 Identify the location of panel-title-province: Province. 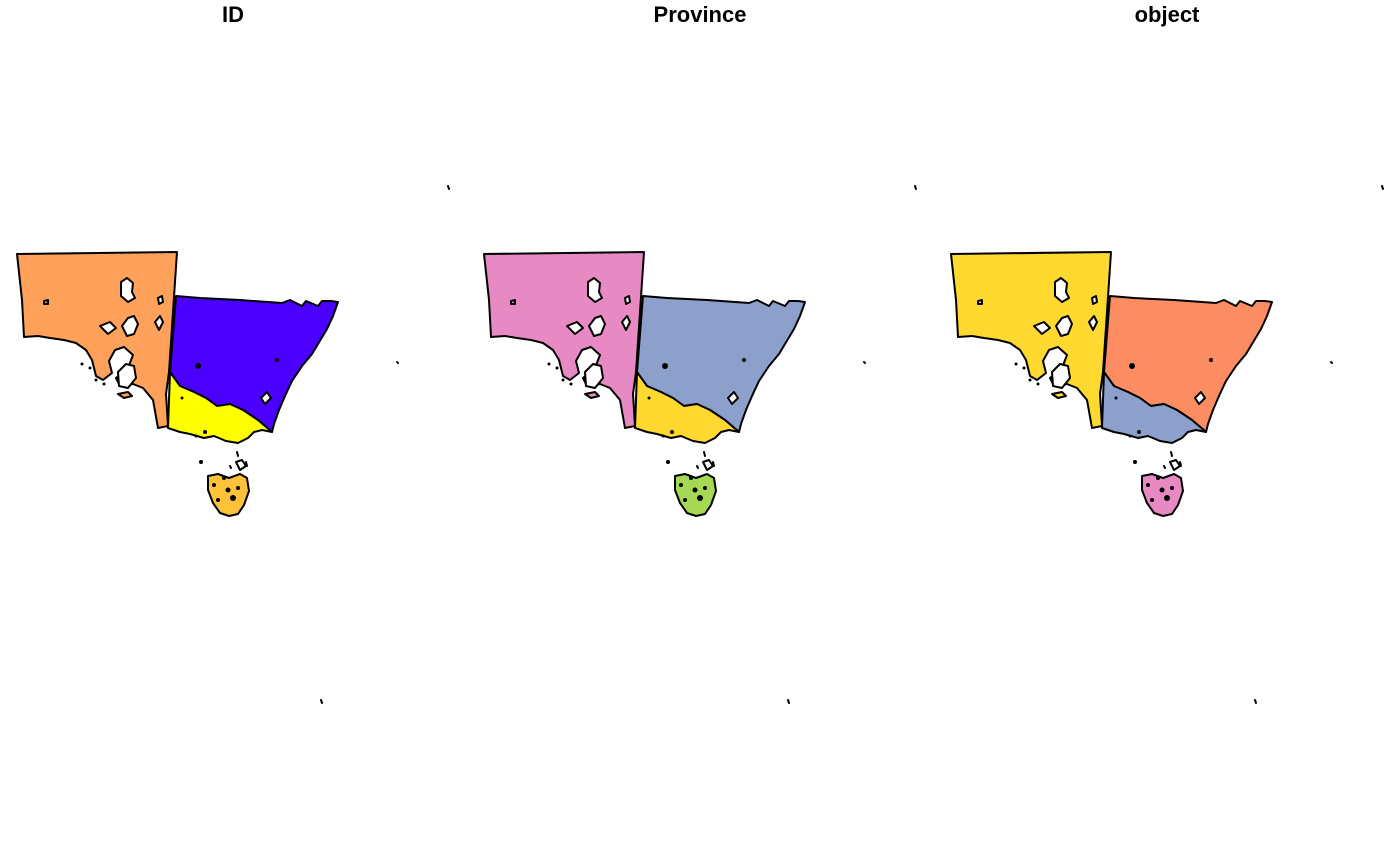
(700, 14).